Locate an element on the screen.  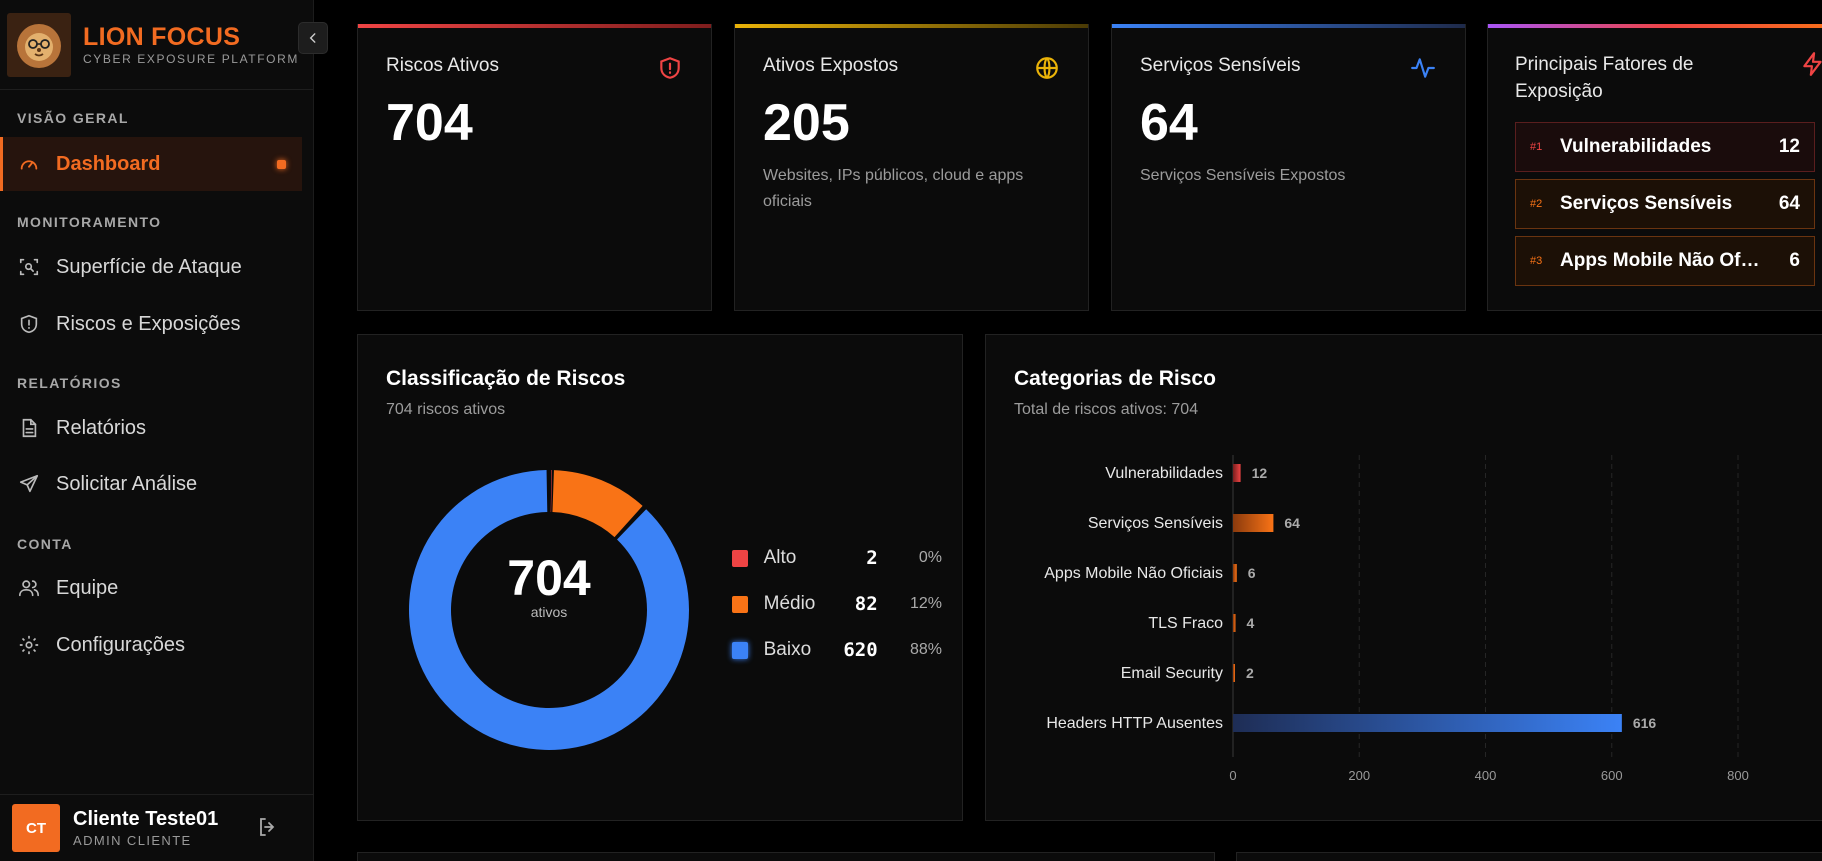
collapse-sidebar-button is located at coordinates (313, 38).